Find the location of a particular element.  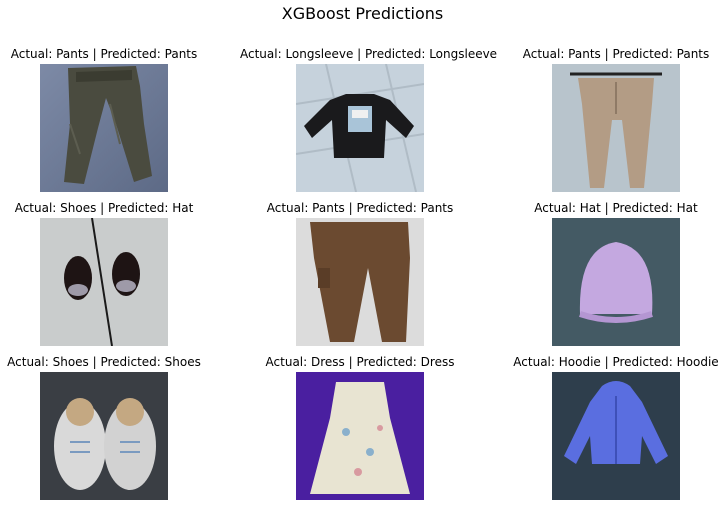

hoodie-photo is located at coordinates (616, 436).